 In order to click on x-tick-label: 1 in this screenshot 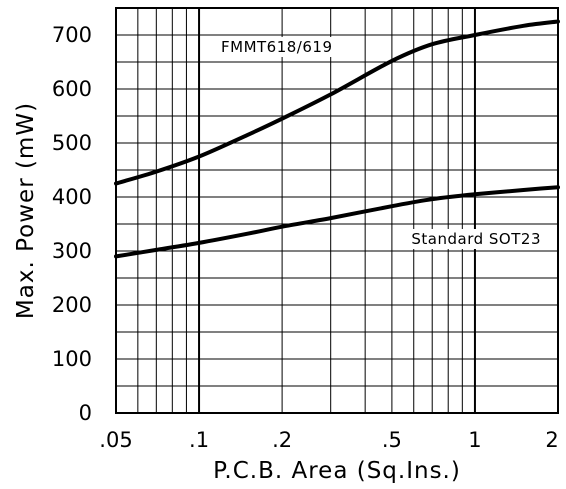, I will do `click(474, 440)`.